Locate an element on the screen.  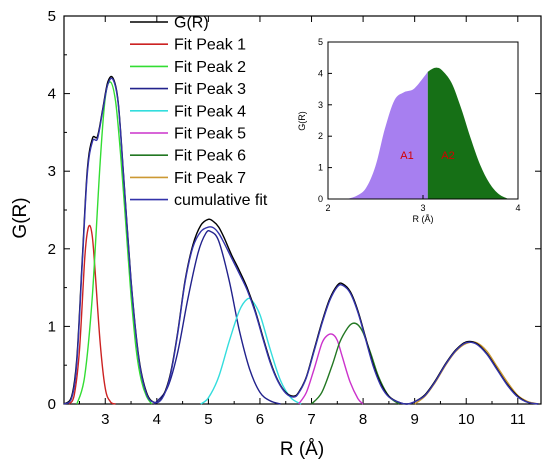
inset-y-axis-label: G(R) is located at coordinates (302, 121).